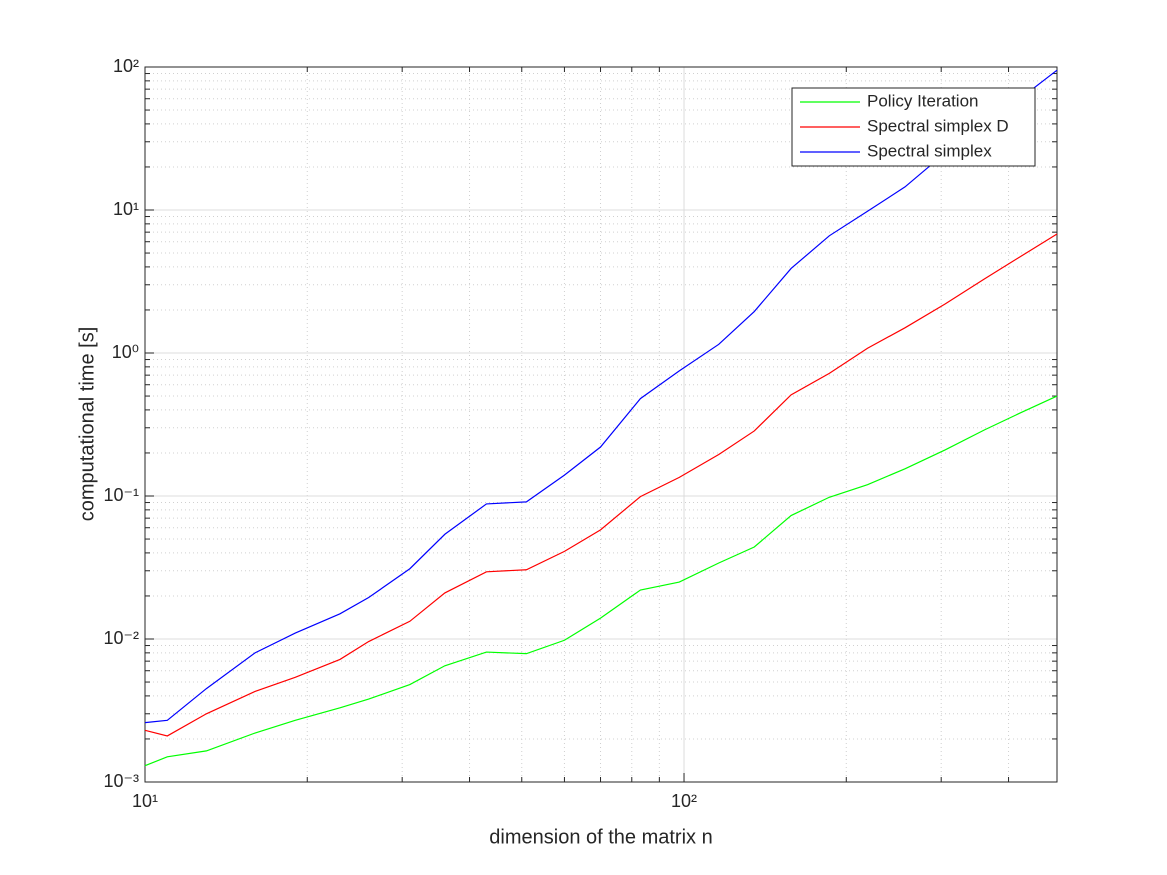 Image resolution: width=1167 pixels, height=875 pixels. Describe the element at coordinates (923, 100) in the screenshot. I see `legend-label: Policy Iteration` at that location.